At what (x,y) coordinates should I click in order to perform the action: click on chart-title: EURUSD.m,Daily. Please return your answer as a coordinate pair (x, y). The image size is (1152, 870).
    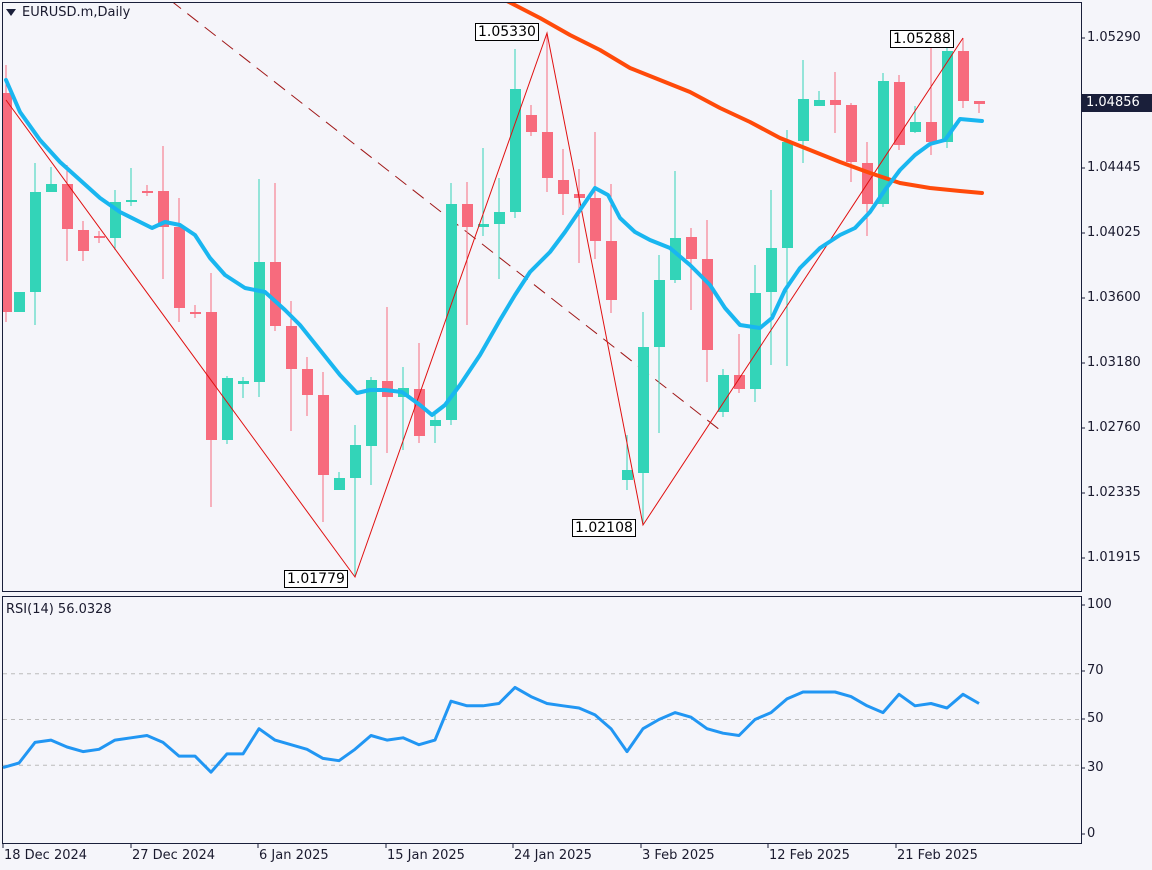
    Looking at the image, I should click on (68, 12).